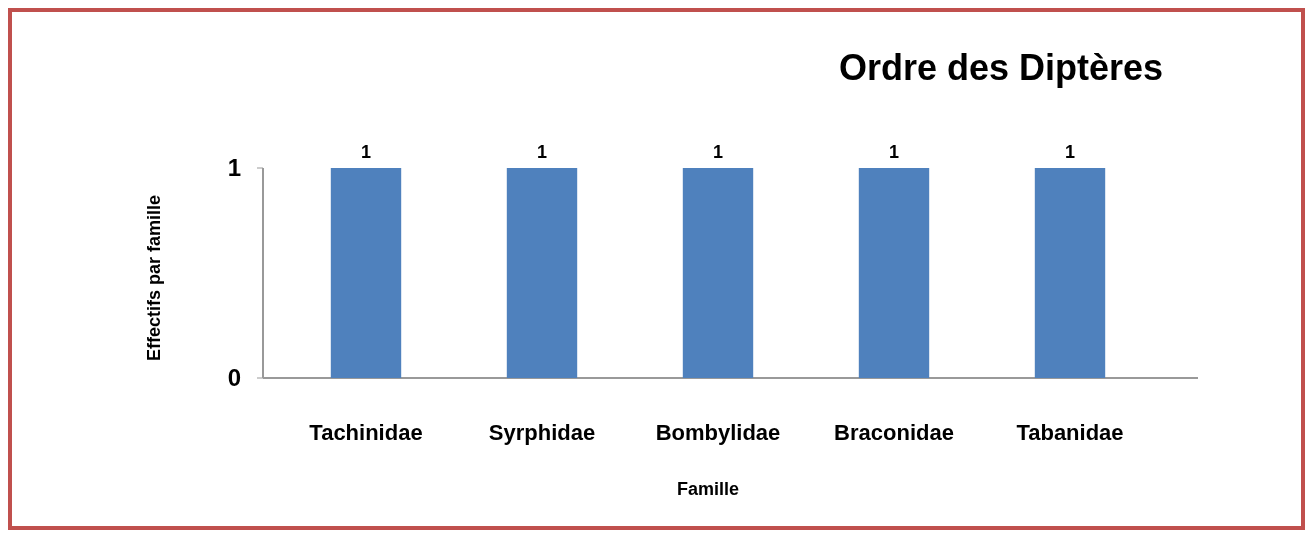  Describe the element at coordinates (154, 278) in the screenshot. I see `y-axis-title: Effectifs par famille` at that location.